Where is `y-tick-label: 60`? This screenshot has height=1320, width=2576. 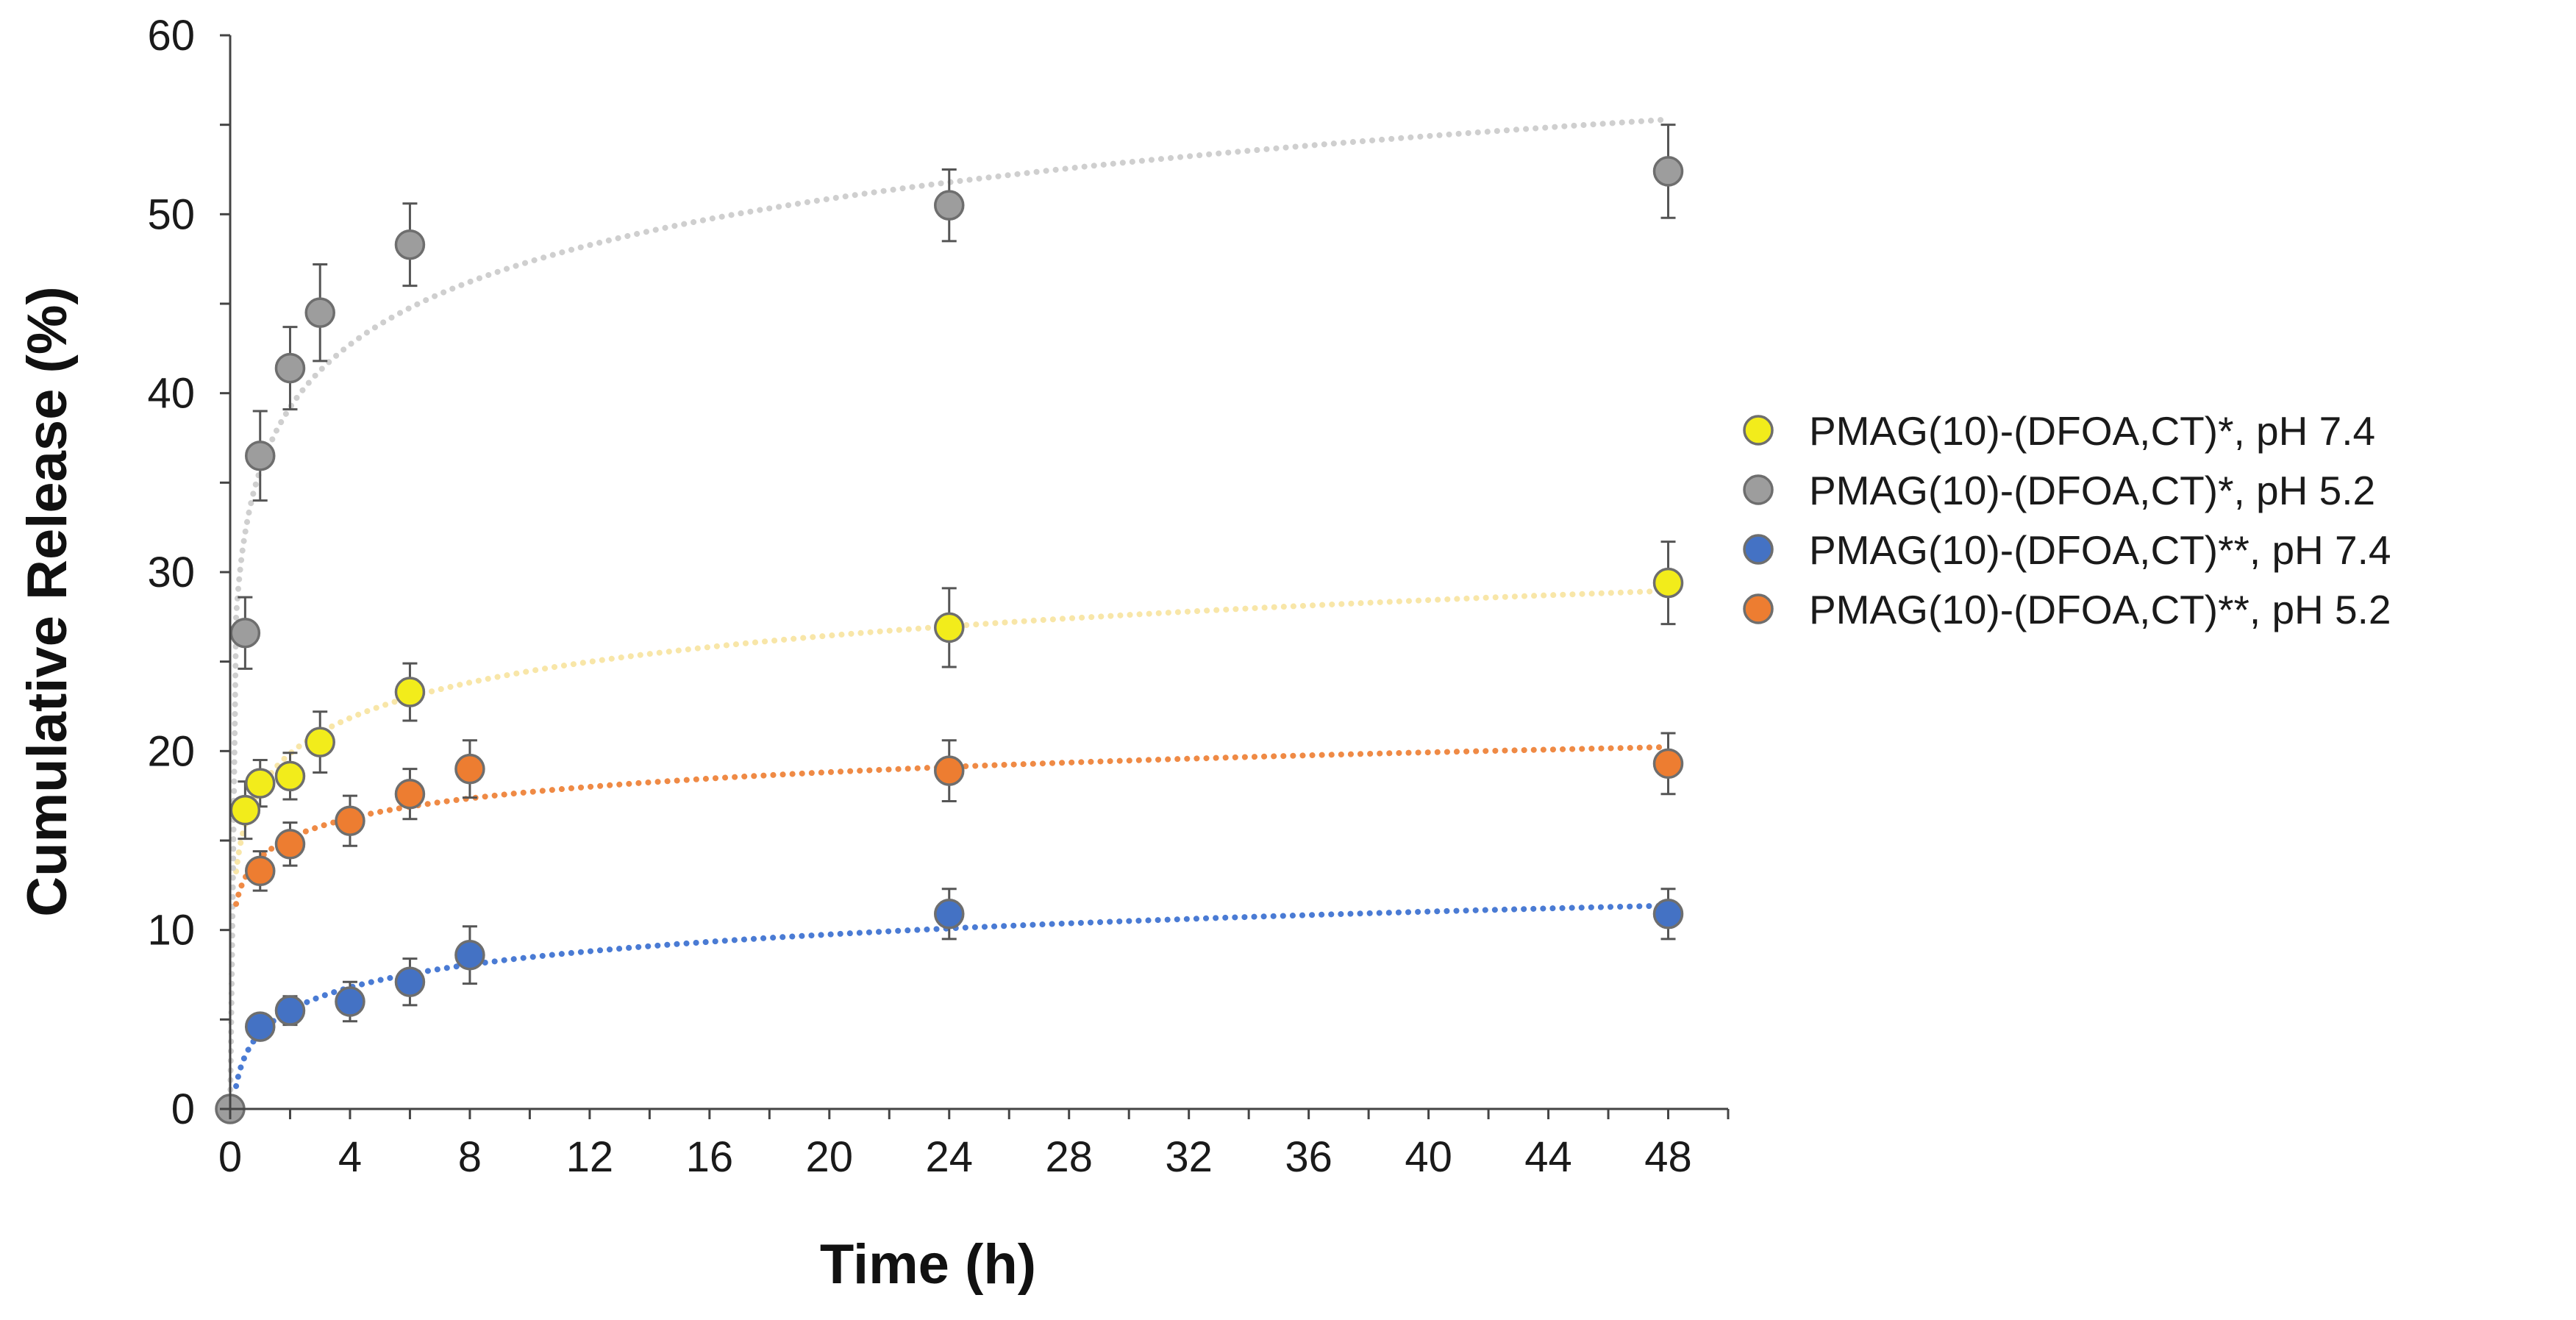 y-tick-label: 60 is located at coordinates (171, 36).